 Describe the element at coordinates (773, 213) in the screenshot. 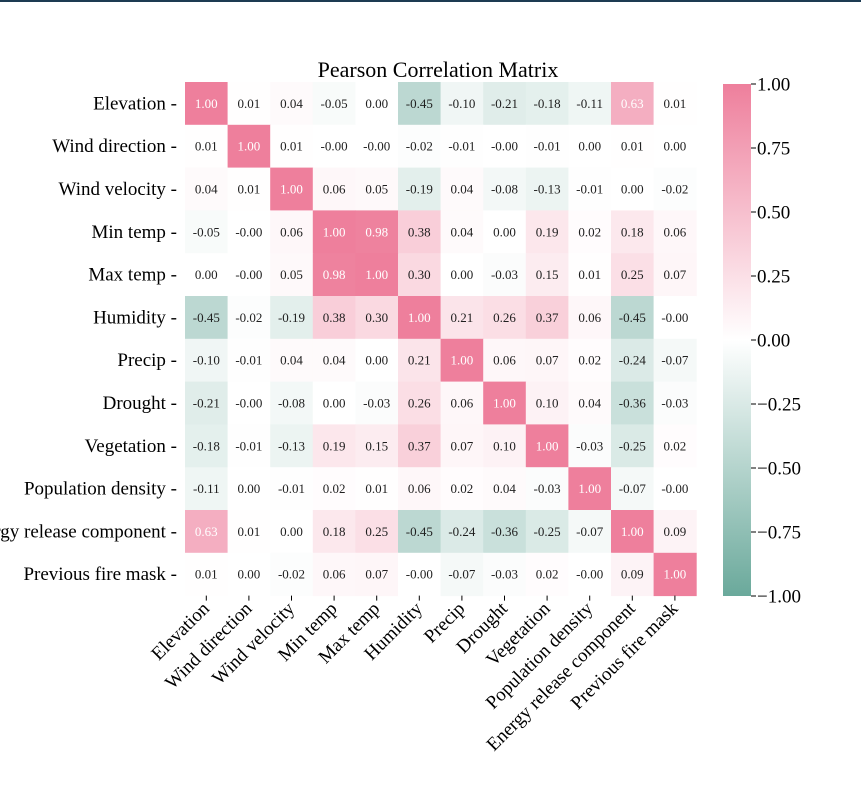

I see `colorbar-tick-label: 0.50` at that location.